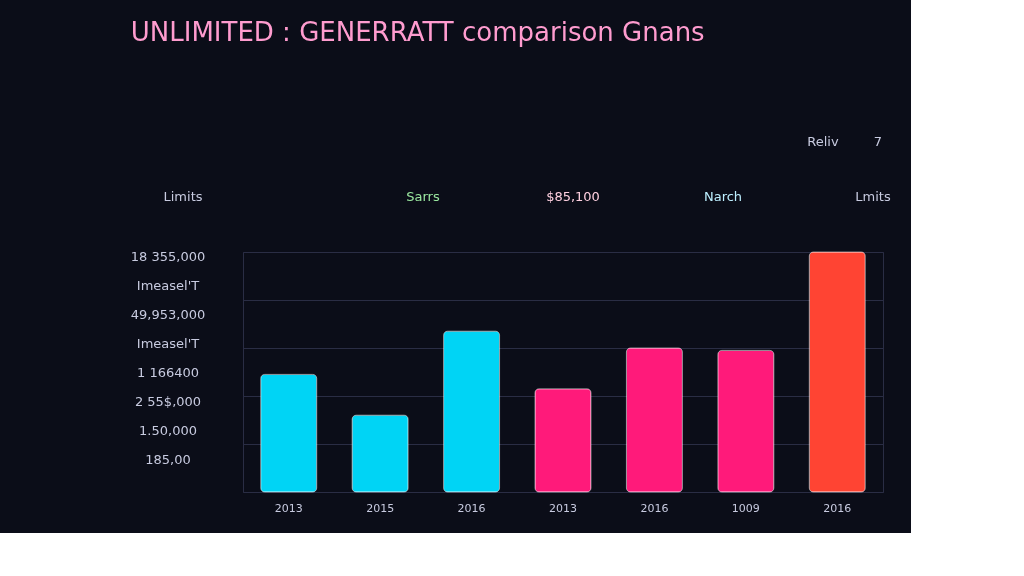 This screenshot has height=576, width=1024. Describe the element at coordinates (745, 508) in the screenshot. I see `x-tick-label: 1009` at that location.